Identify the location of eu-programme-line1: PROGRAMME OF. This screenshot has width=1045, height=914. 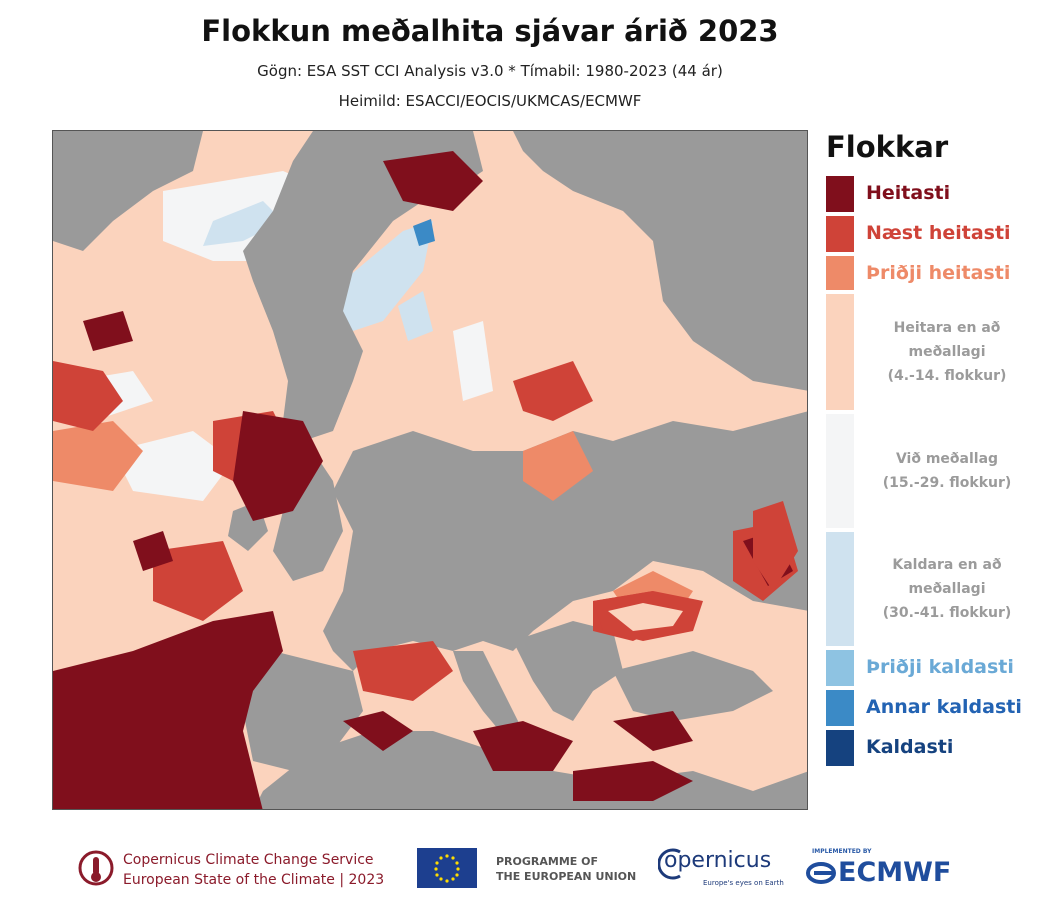
(547, 861).